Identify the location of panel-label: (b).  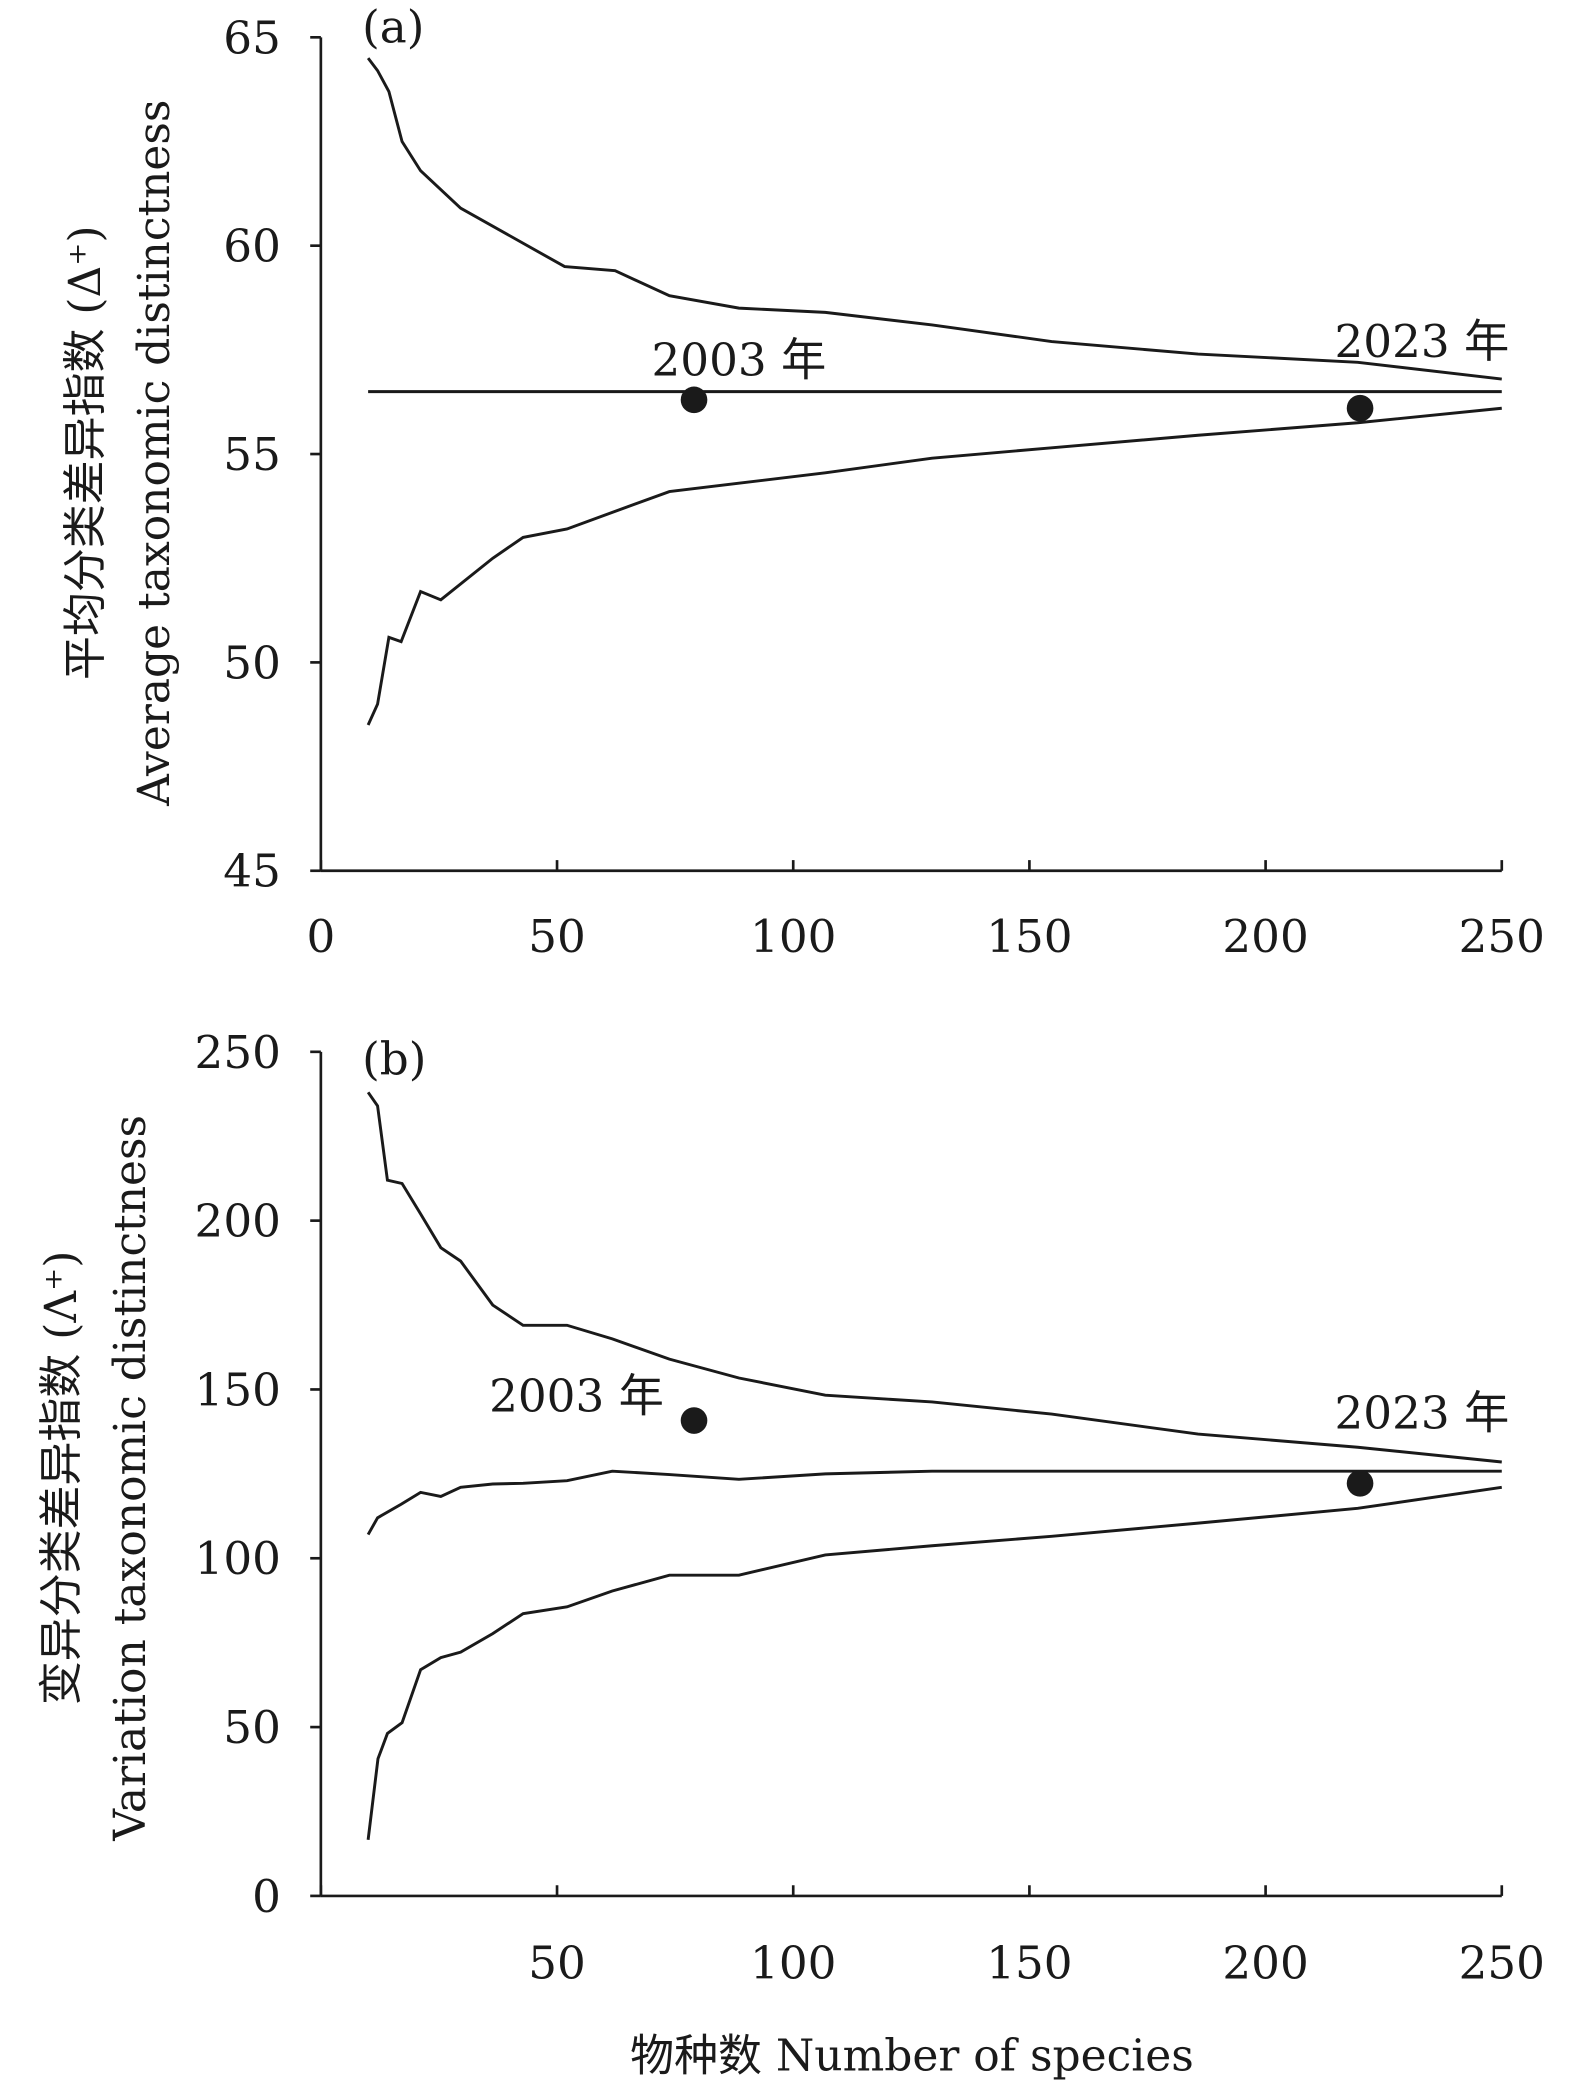
(394, 1058).